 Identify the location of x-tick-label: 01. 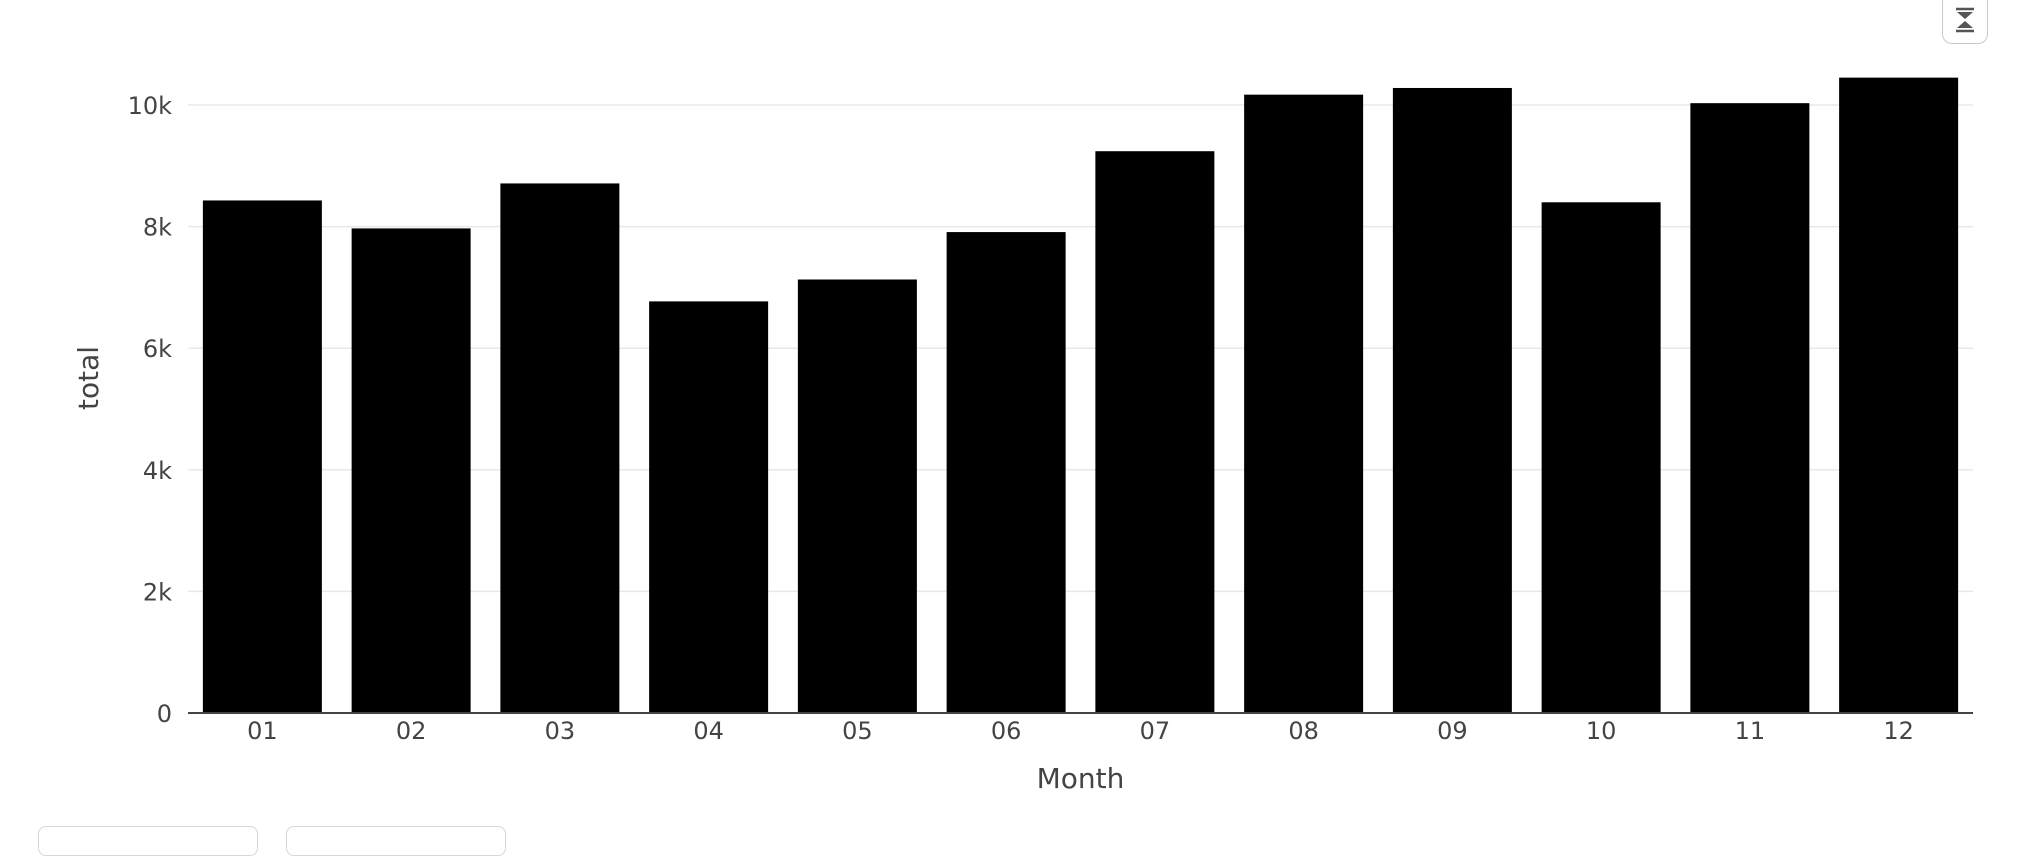
(262, 731).